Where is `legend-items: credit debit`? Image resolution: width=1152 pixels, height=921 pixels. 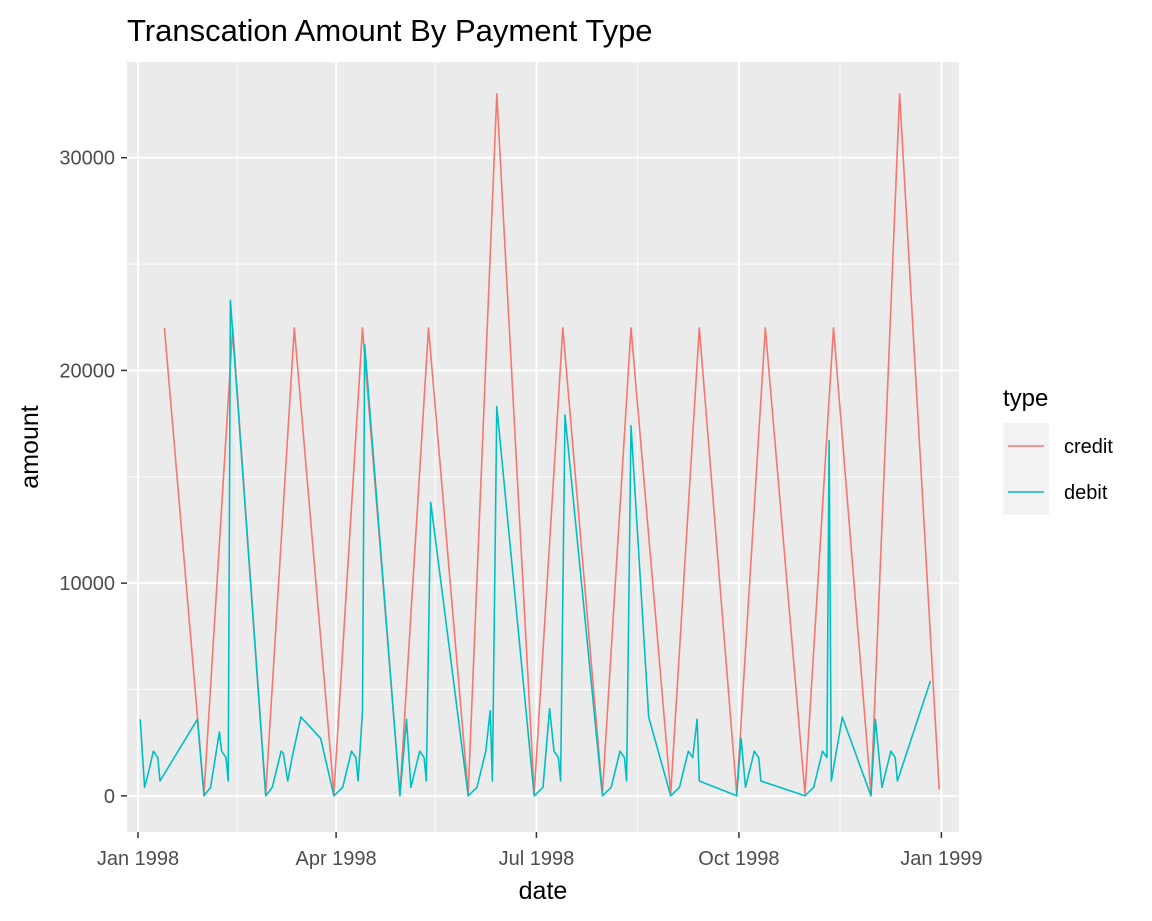
legend-items: credit debit is located at coordinates (1058, 469).